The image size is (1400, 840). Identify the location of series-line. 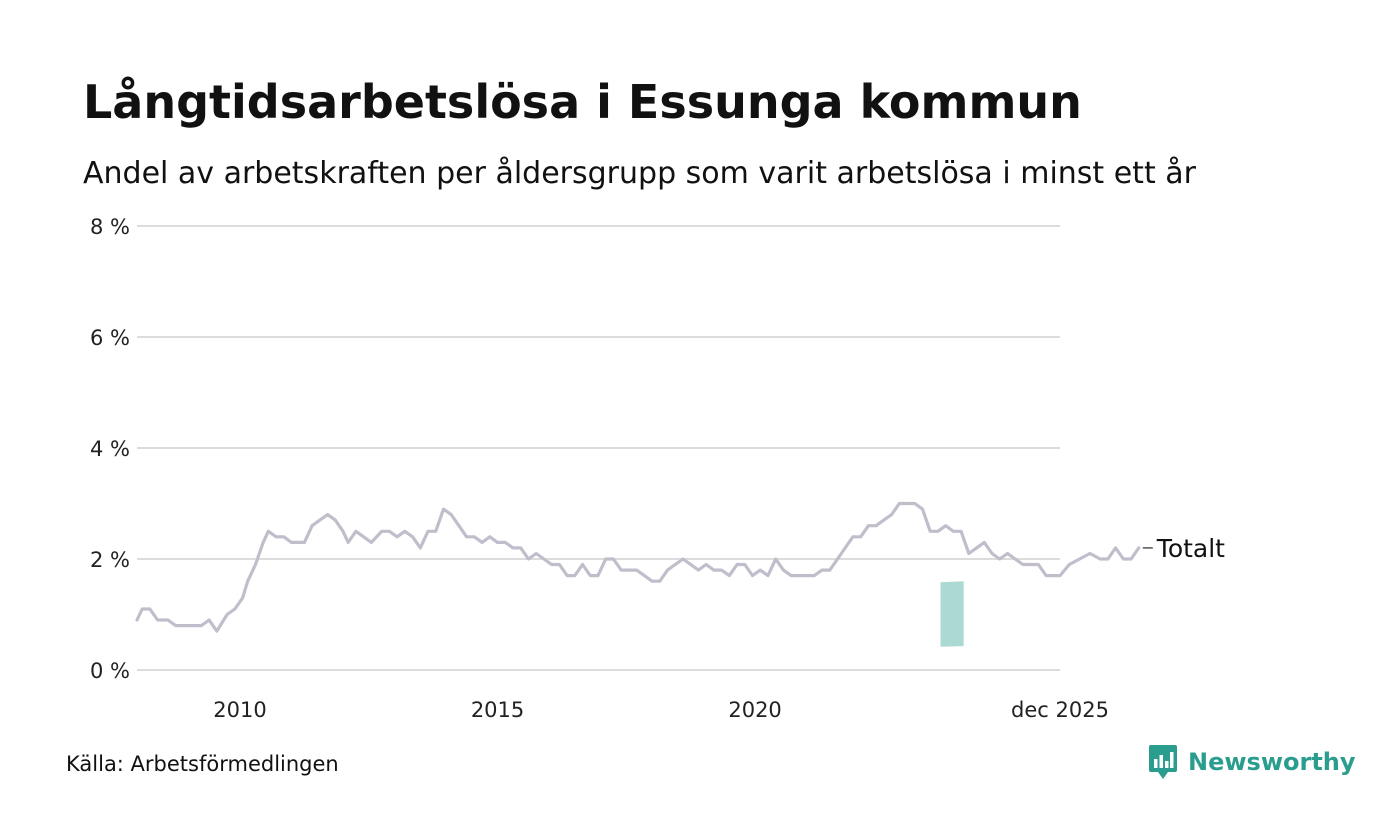
(638, 567).